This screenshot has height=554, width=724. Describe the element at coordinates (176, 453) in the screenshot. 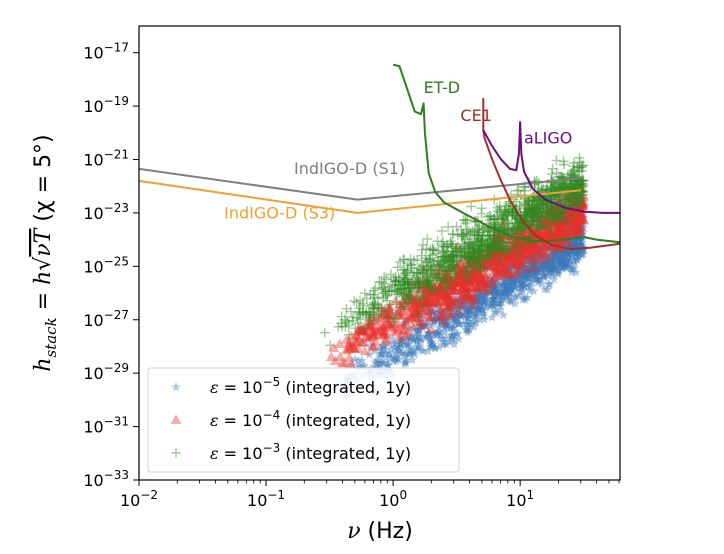

I see `legend-marker-plus-icon` at that location.